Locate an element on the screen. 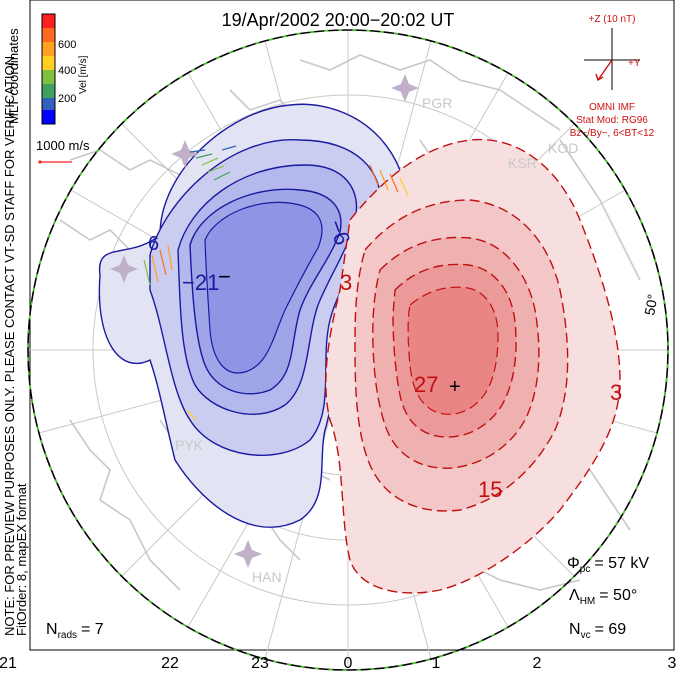  velocity-reference-dot is located at coordinates (40, 162).